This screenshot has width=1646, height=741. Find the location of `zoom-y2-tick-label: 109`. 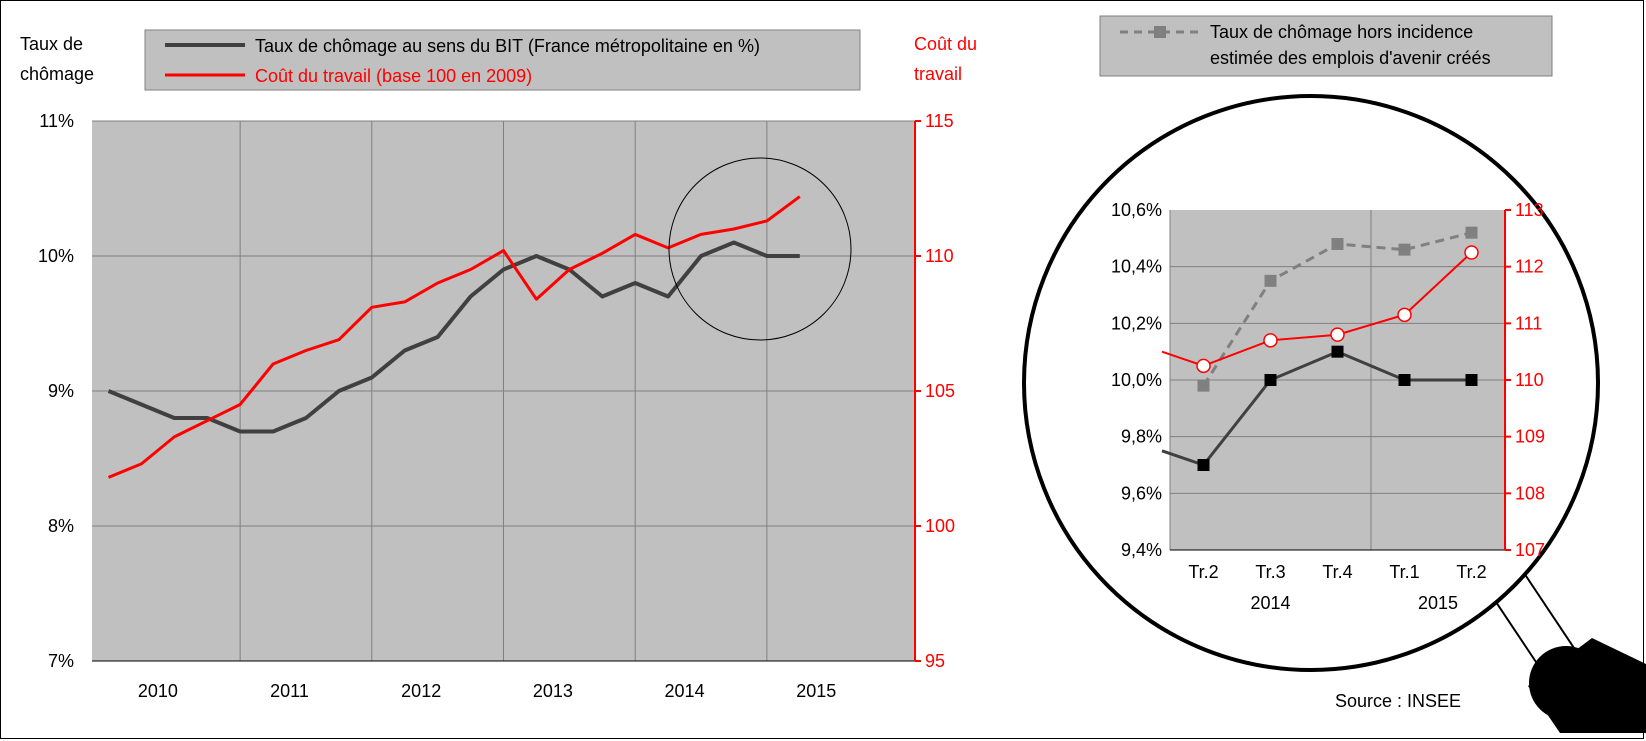

zoom-y2-tick-label: 109 is located at coordinates (1530, 437).